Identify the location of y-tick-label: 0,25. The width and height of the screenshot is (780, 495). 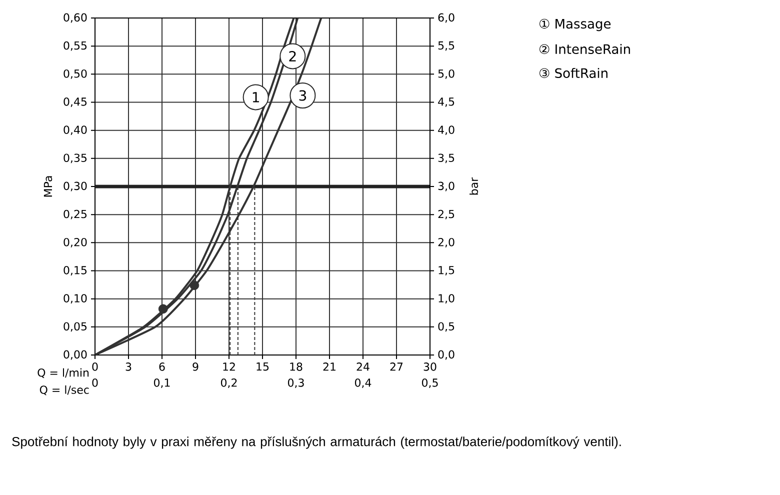
(75, 215).